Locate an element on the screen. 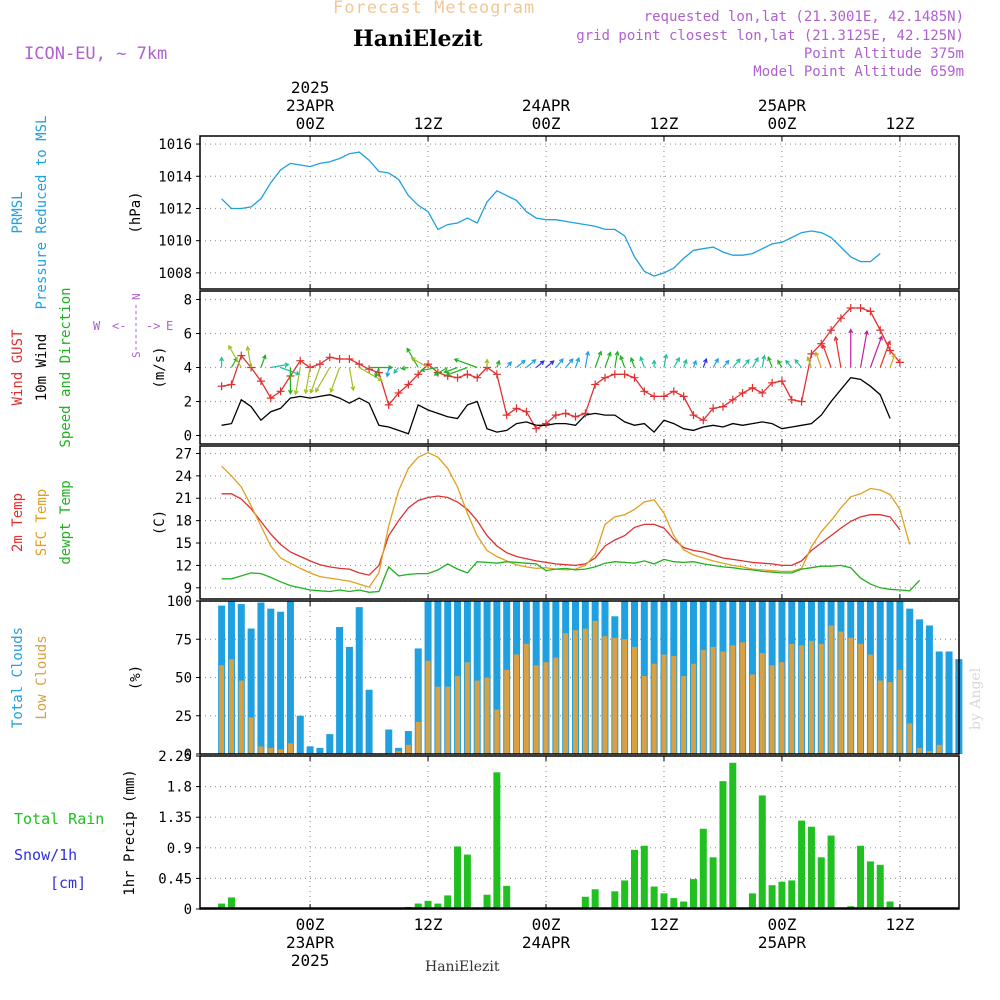  series-line-prmsl is located at coordinates (551, 214).